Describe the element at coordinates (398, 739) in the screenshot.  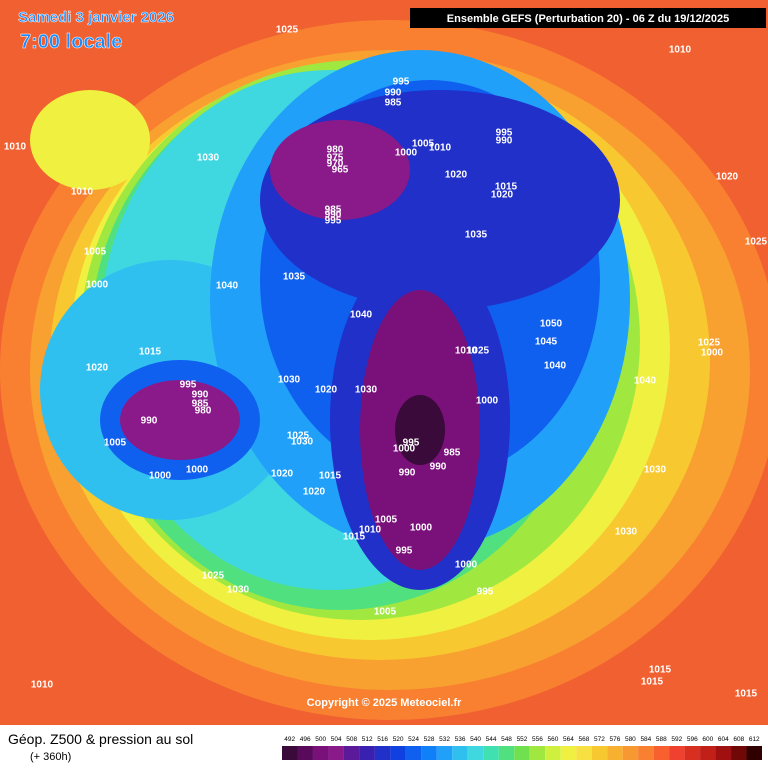
I see `legend-label: 520` at that location.